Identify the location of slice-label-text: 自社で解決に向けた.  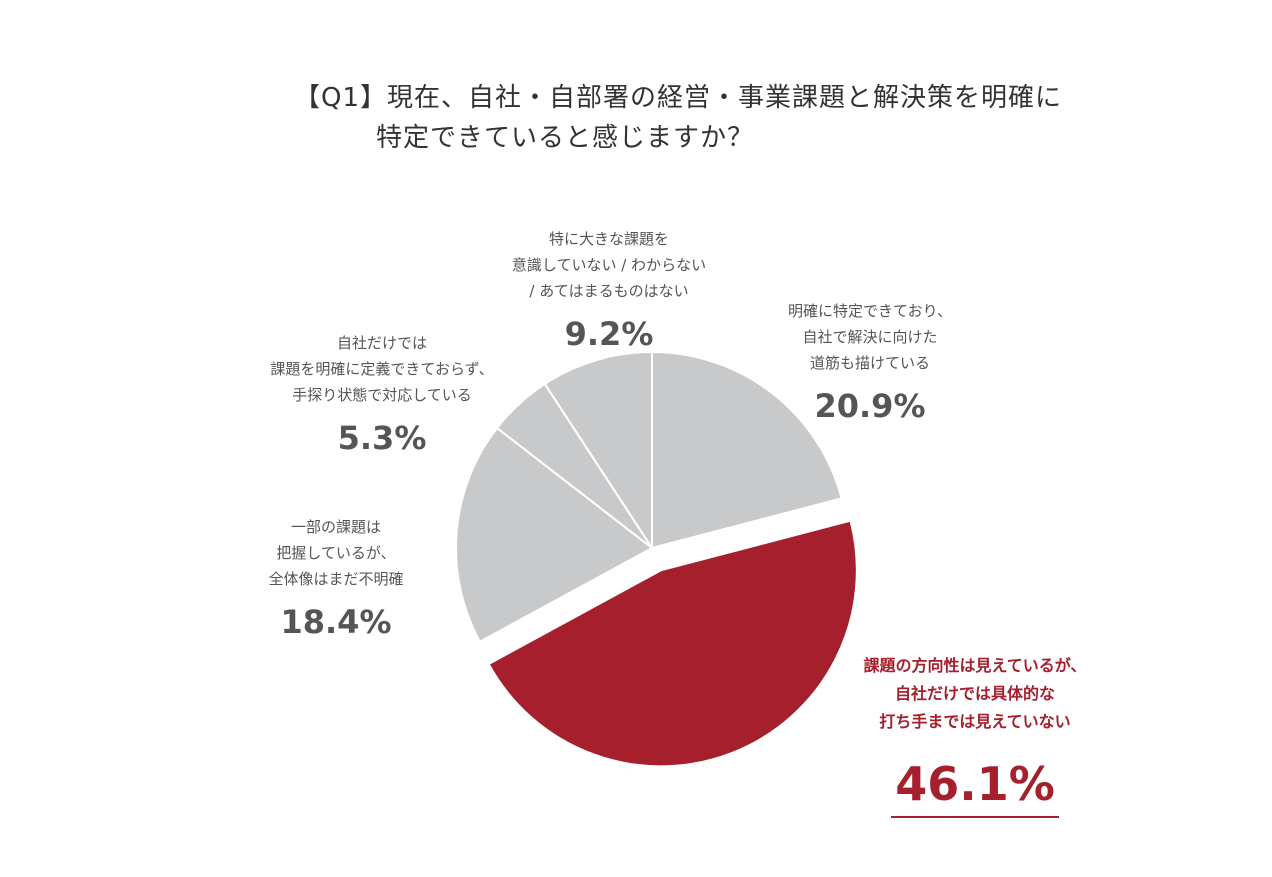
(870, 337).